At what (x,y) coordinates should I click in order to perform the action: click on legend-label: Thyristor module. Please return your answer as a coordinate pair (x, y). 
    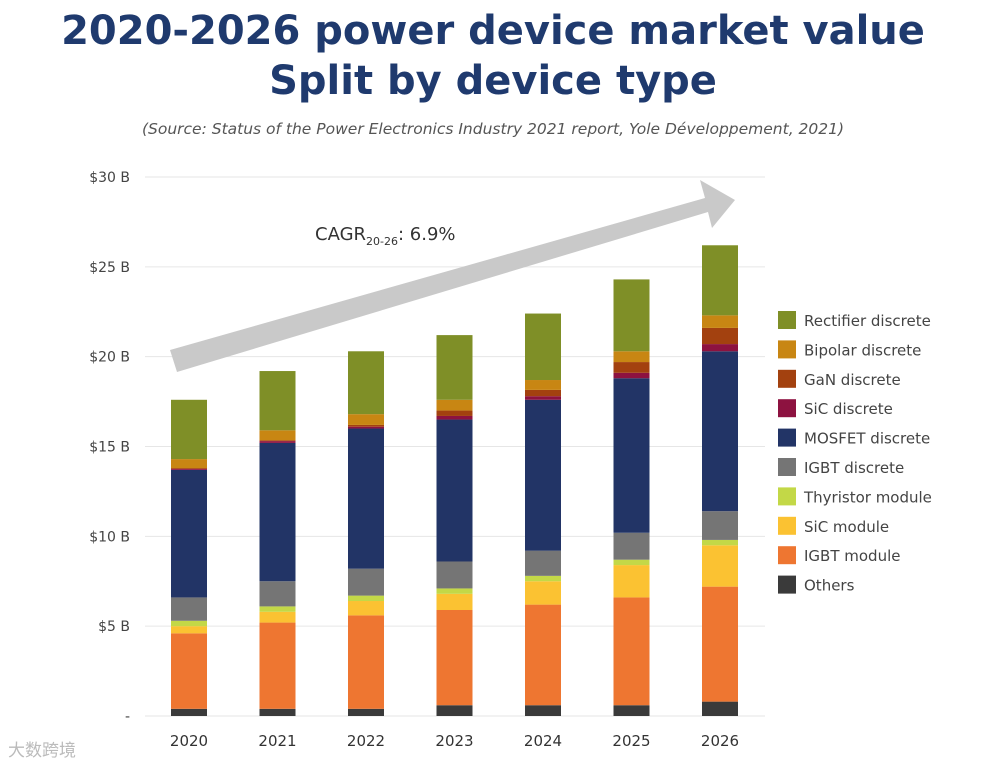
    Looking at the image, I should click on (867, 497).